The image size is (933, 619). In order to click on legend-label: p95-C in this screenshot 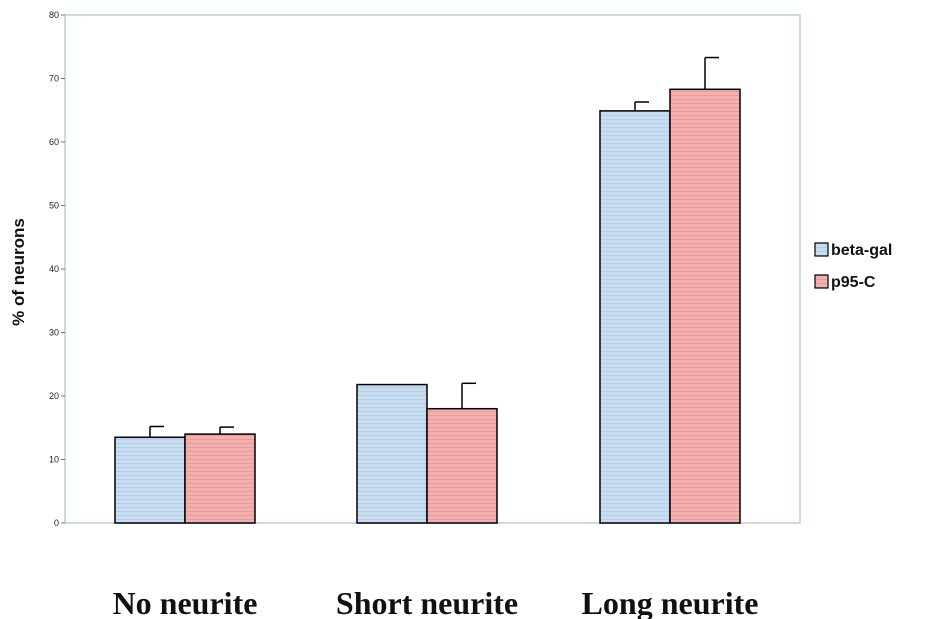, I will do `click(853, 282)`.